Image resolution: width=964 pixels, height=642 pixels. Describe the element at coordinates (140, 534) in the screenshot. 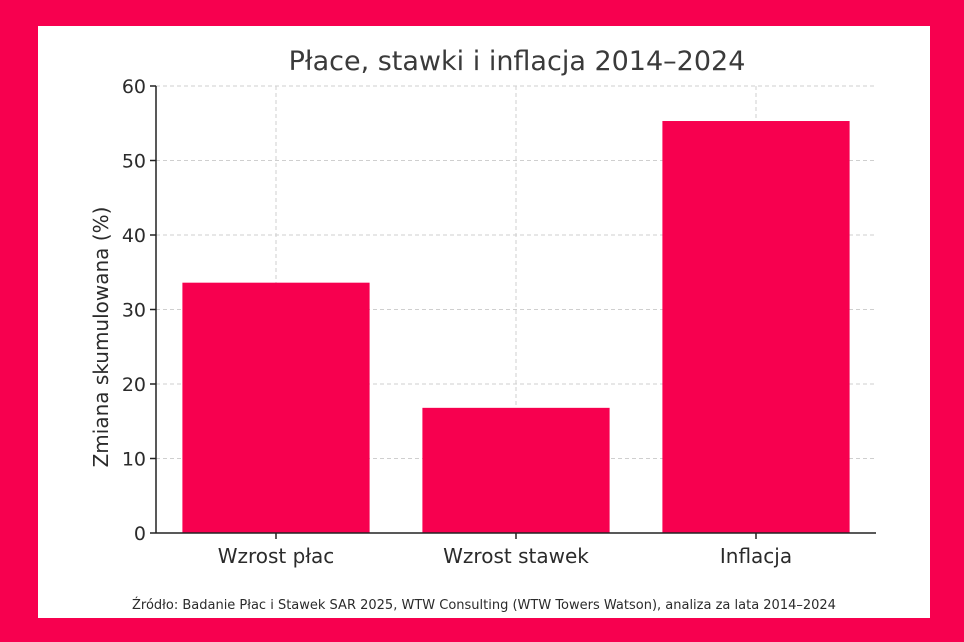

I see `y-tick-label: 0` at that location.